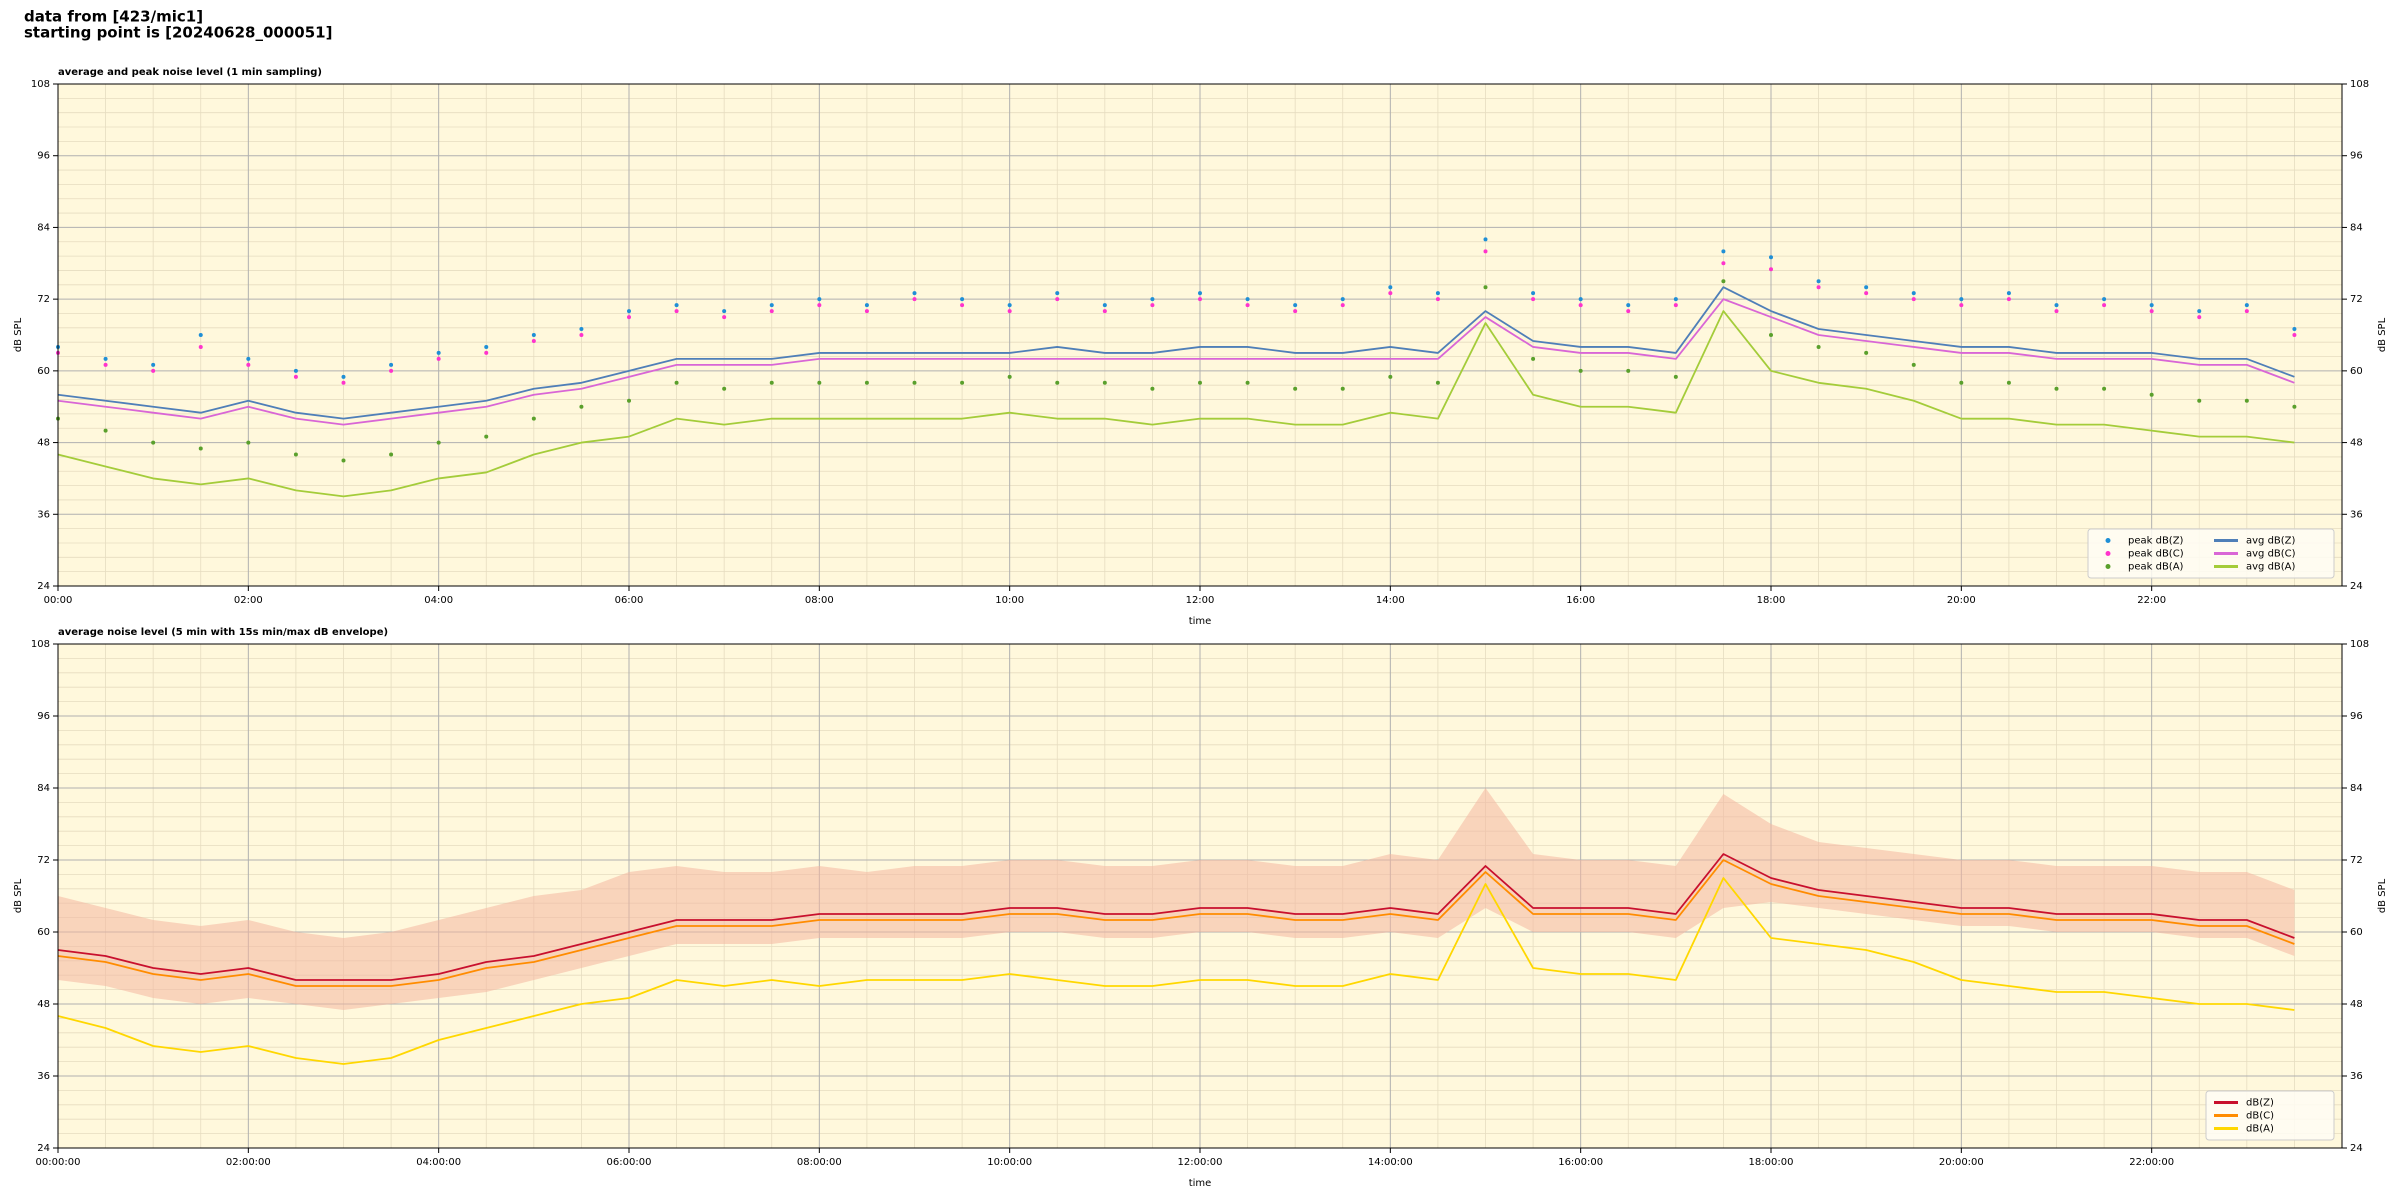 The width and height of the screenshot is (2400, 1200). I want to click on x-tick-label: 10:00:00, so click(1009, 1162).